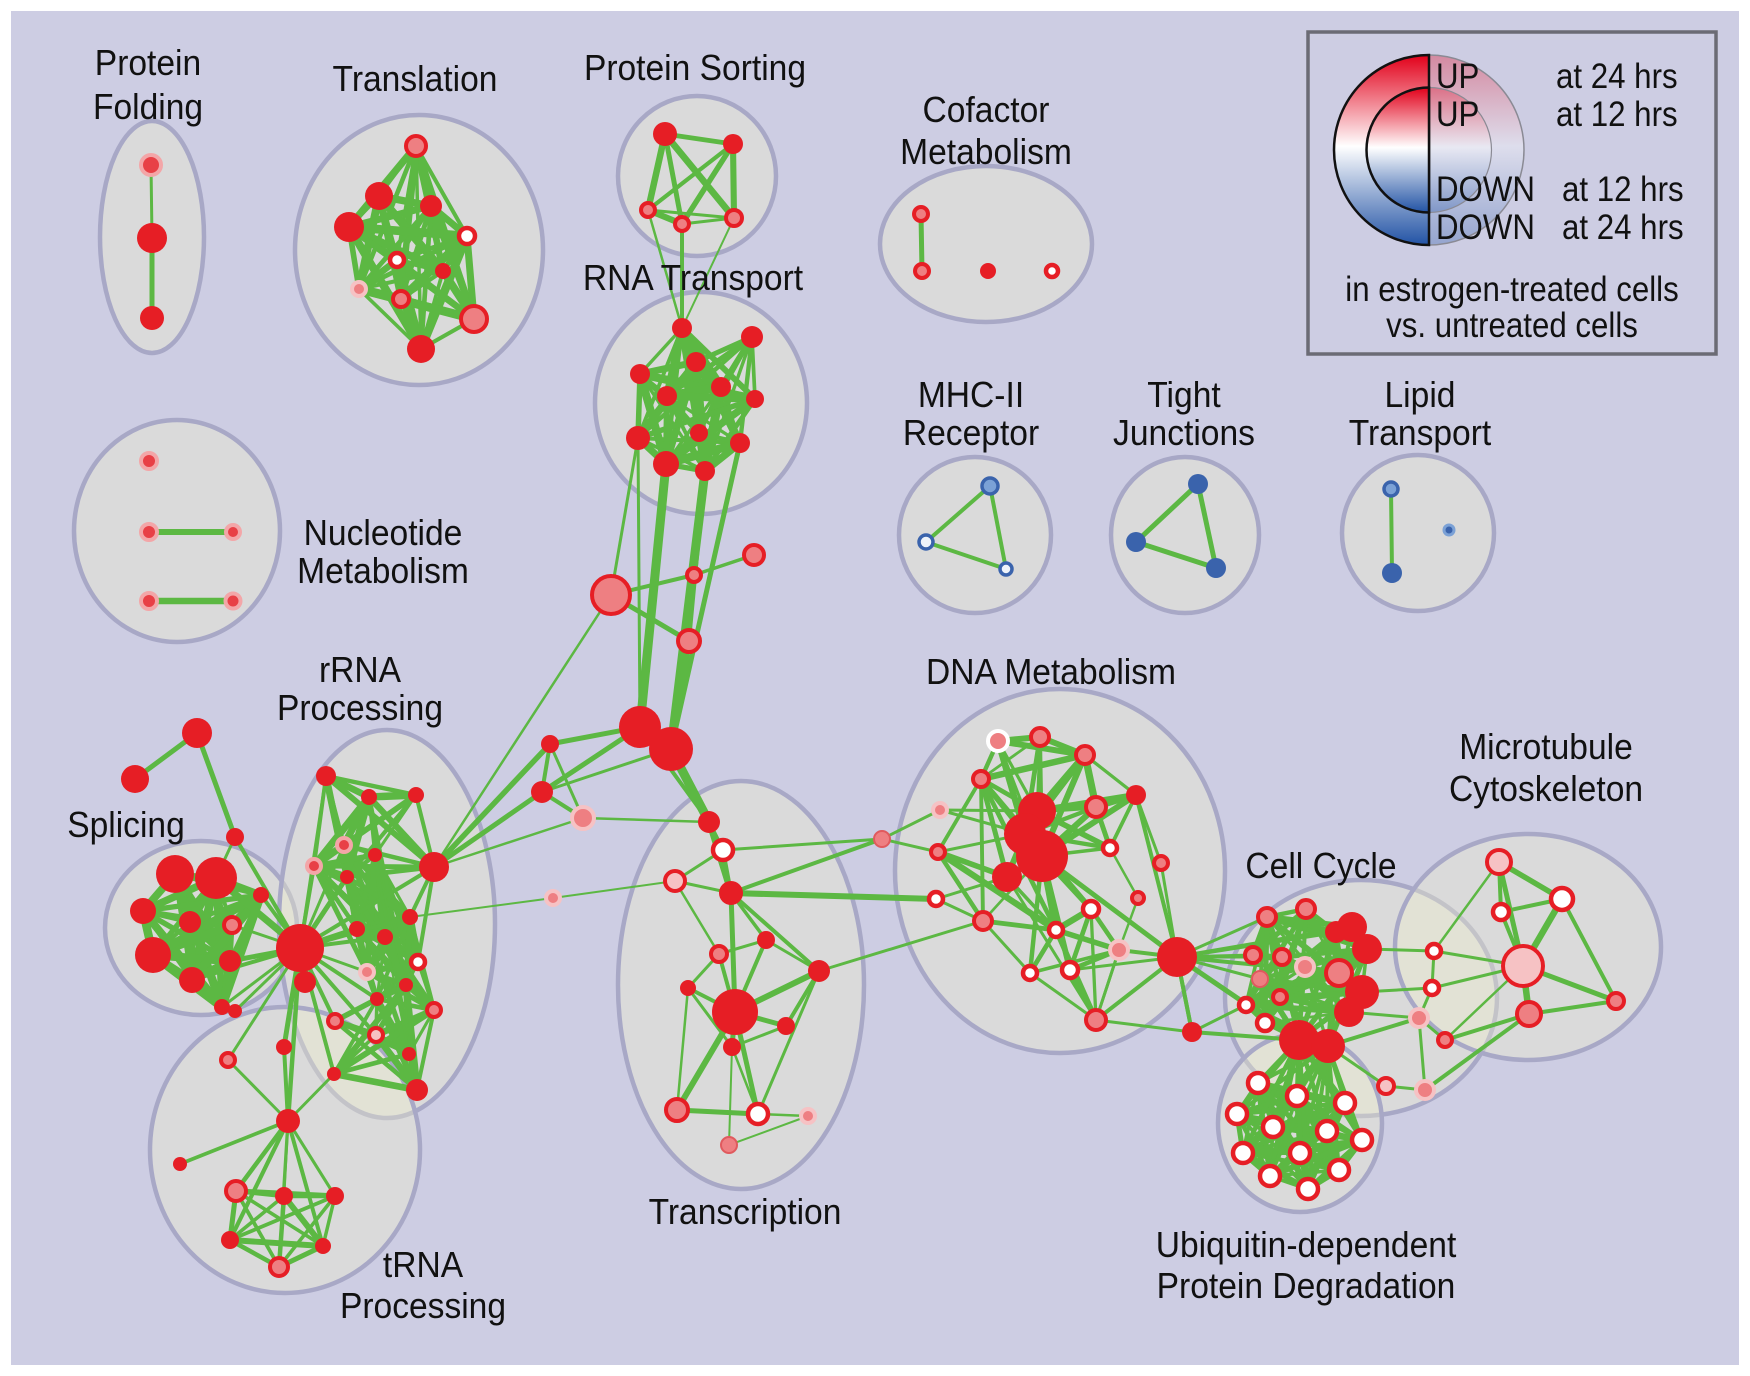 This screenshot has width=1750, height=1376. What do you see at coordinates (1546, 788) in the screenshot?
I see `svg-text: Cytoskeleton` at bounding box center [1546, 788].